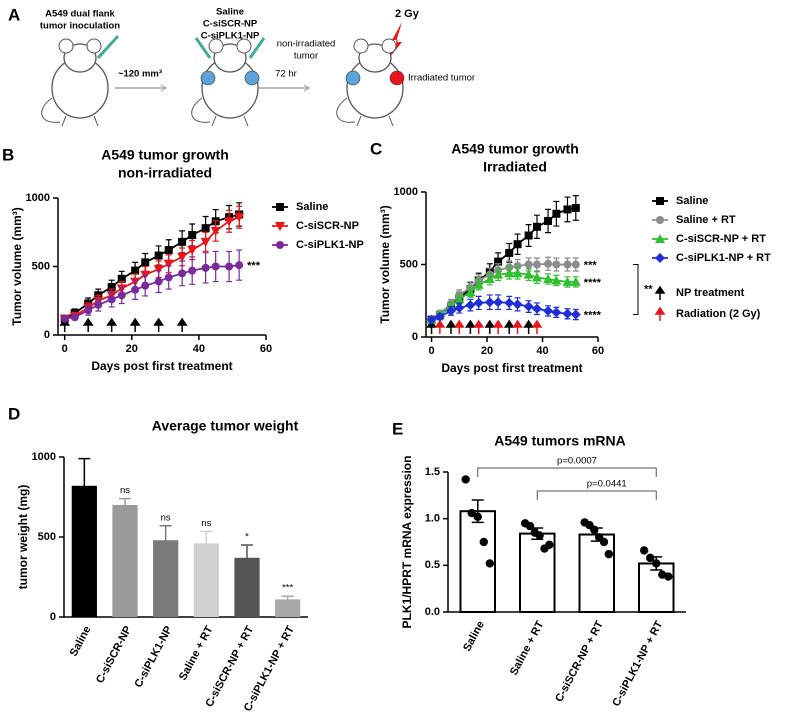 This screenshot has width=800, height=712. I want to click on panel-label: C, so click(376, 148).